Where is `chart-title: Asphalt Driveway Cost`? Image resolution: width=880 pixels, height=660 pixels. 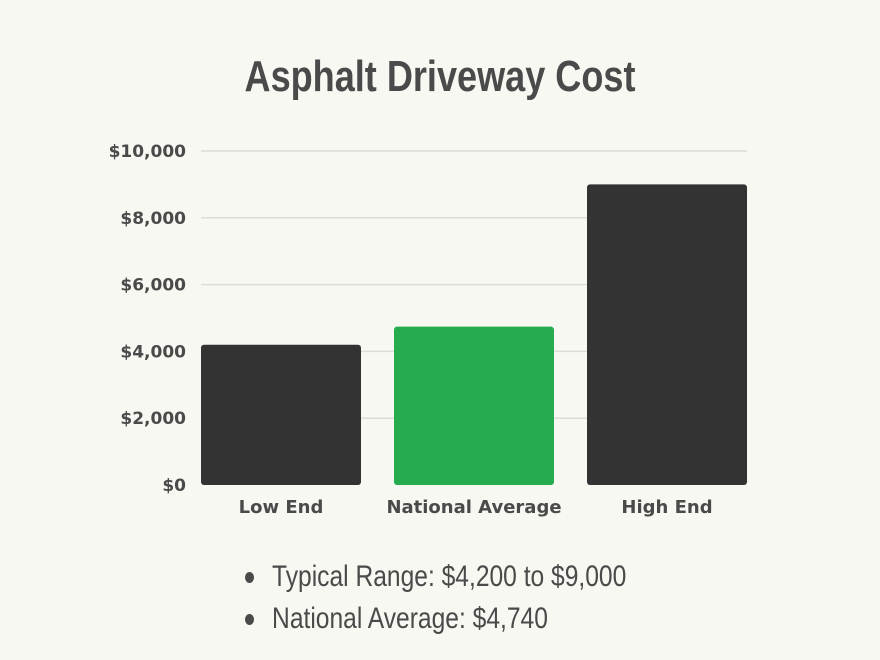 chart-title: Asphalt Driveway Cost is located at coordinates (440, 76).